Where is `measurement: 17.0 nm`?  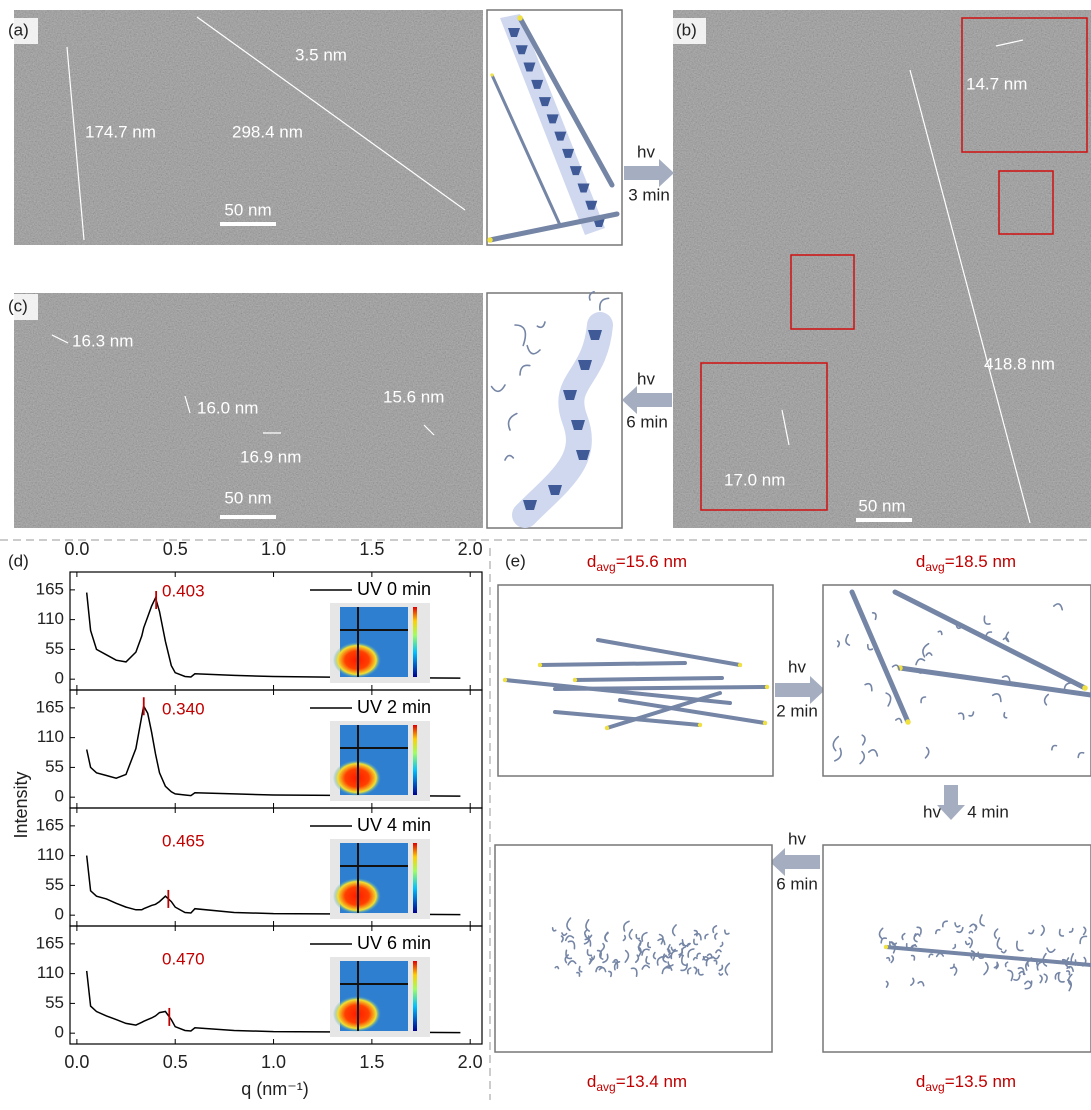 measurement: 17.0 nm is located at coordinates (754, 479).